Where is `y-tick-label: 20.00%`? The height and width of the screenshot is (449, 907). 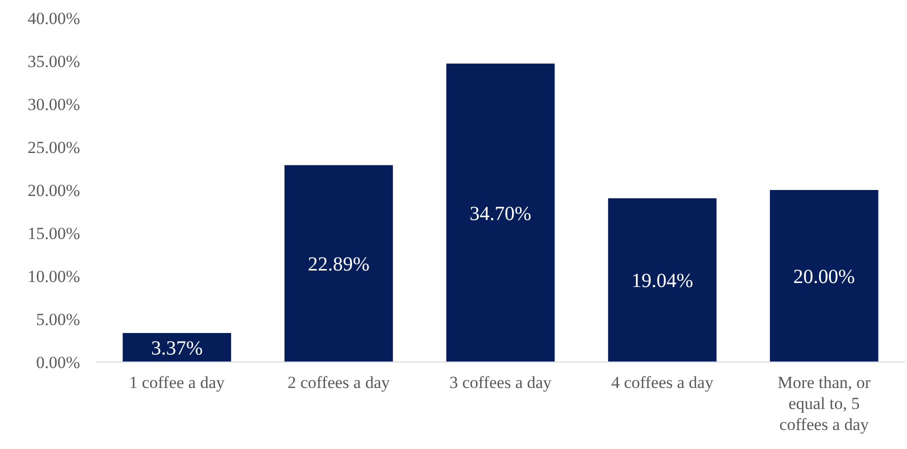
y-tick-label: 20.00% is located at coordinates (54, 190).